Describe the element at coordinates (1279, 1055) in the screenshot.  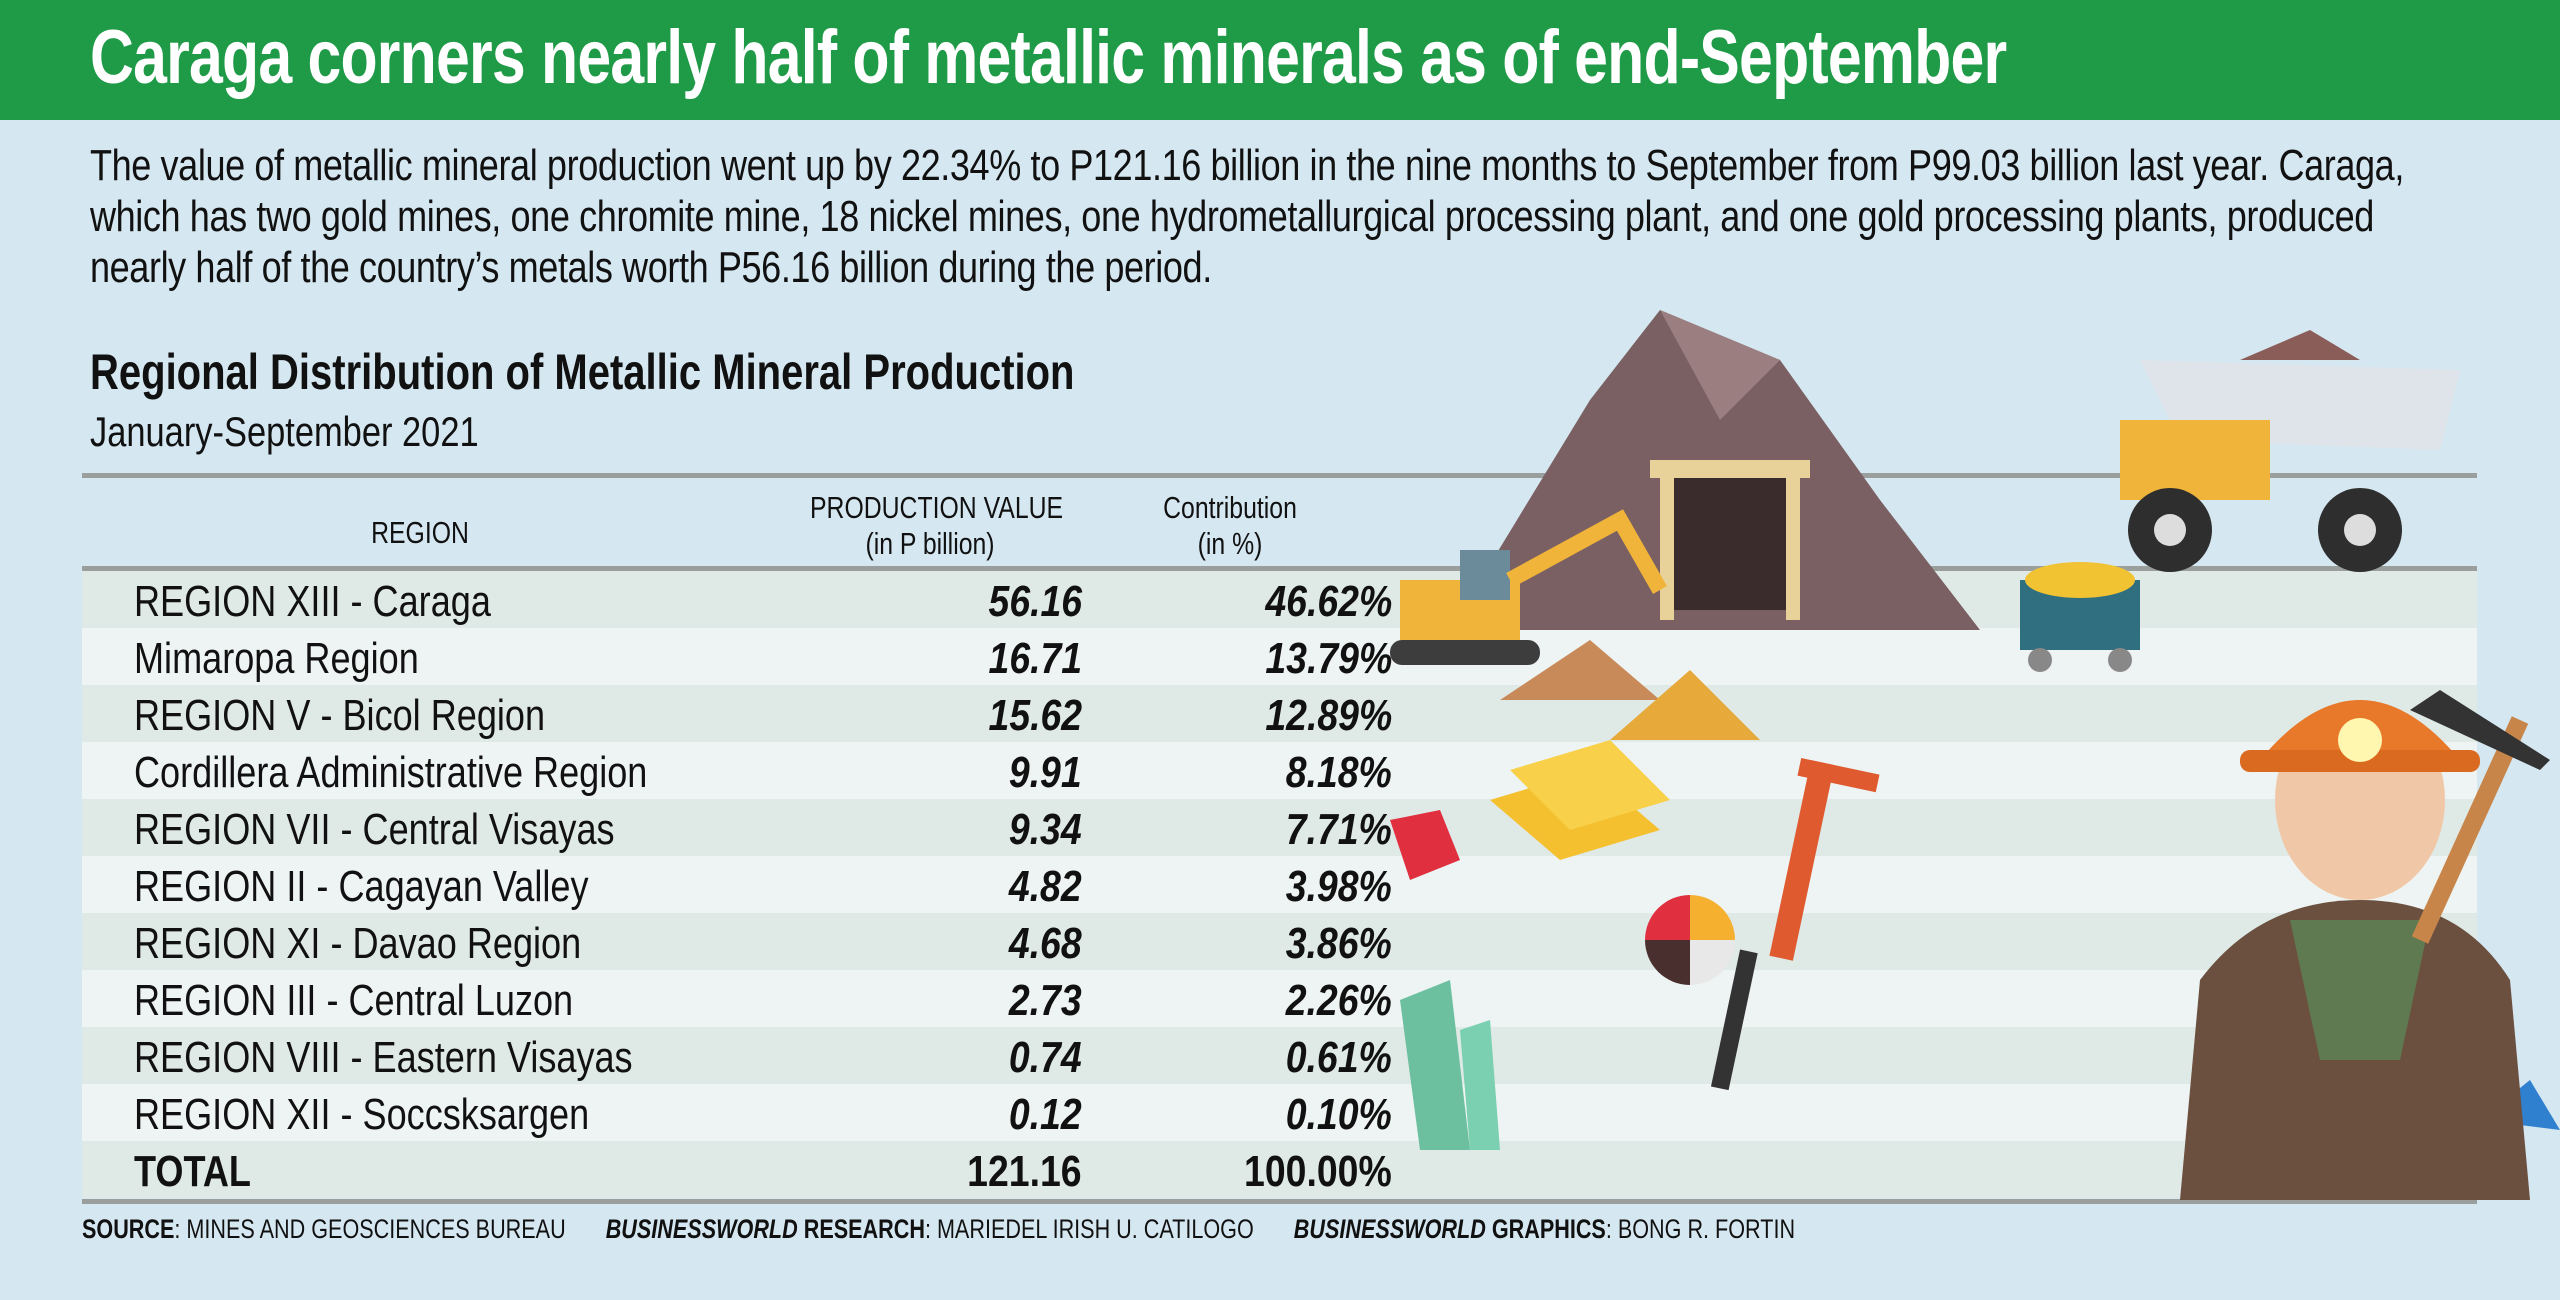
I see `table-row: REGION VIII - Eastern Visayas 0.74 0.61%` at that location.